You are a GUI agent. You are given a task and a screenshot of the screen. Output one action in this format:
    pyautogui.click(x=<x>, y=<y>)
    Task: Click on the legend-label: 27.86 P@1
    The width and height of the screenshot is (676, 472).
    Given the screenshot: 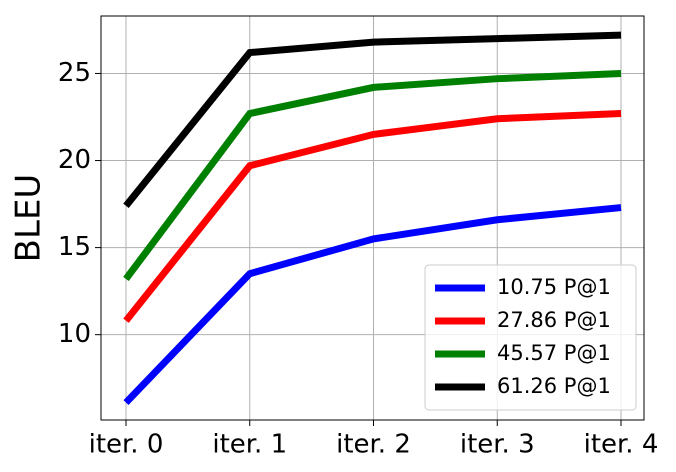 What is the action you would take?
    pyautogui.click(x=554, y=320)
    